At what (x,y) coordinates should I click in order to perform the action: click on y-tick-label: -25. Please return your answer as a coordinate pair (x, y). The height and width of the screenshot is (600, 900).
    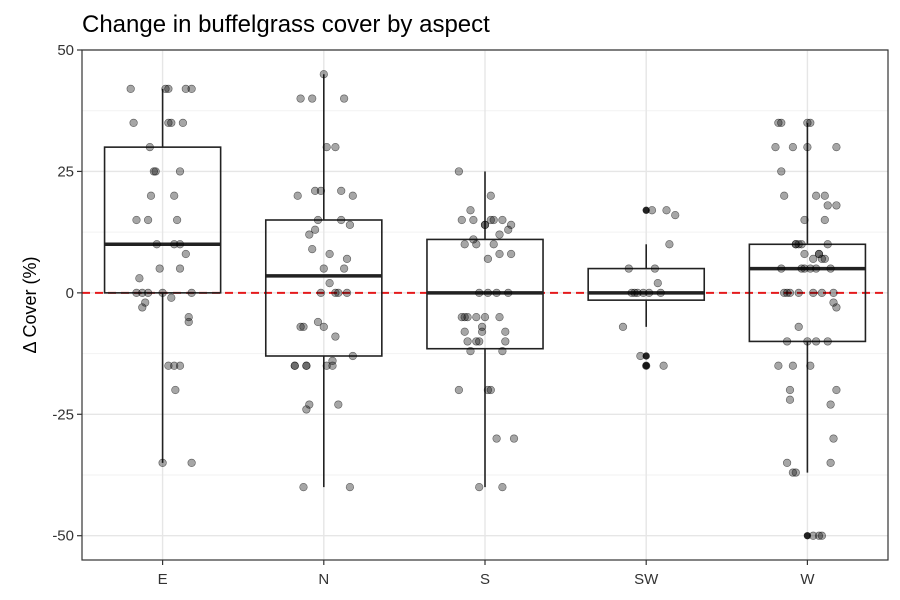
    Looking at the image, I should click on (63, 414).